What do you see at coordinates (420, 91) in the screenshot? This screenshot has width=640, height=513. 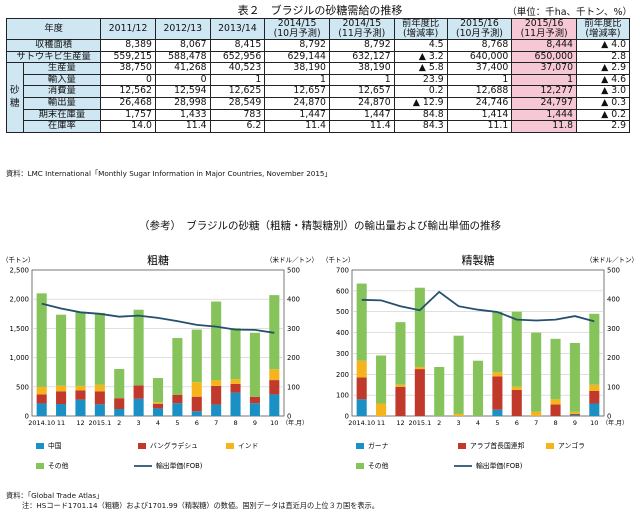 I see `table-cell: 0.2` at bounding box center [420, 91].